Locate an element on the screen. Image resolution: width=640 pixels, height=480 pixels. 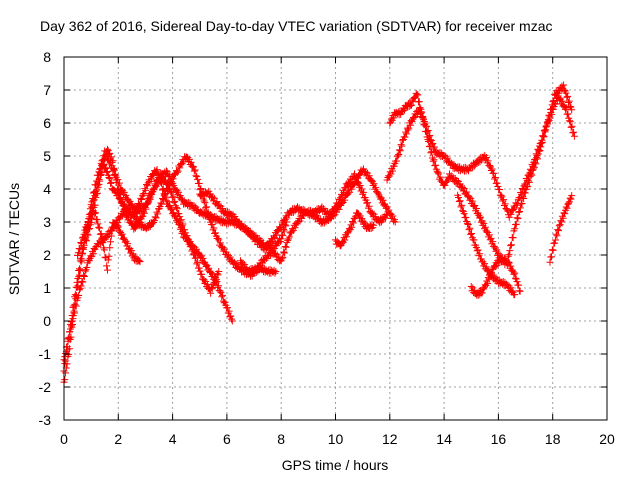
series-track-k is located at coordinates (486, 245).